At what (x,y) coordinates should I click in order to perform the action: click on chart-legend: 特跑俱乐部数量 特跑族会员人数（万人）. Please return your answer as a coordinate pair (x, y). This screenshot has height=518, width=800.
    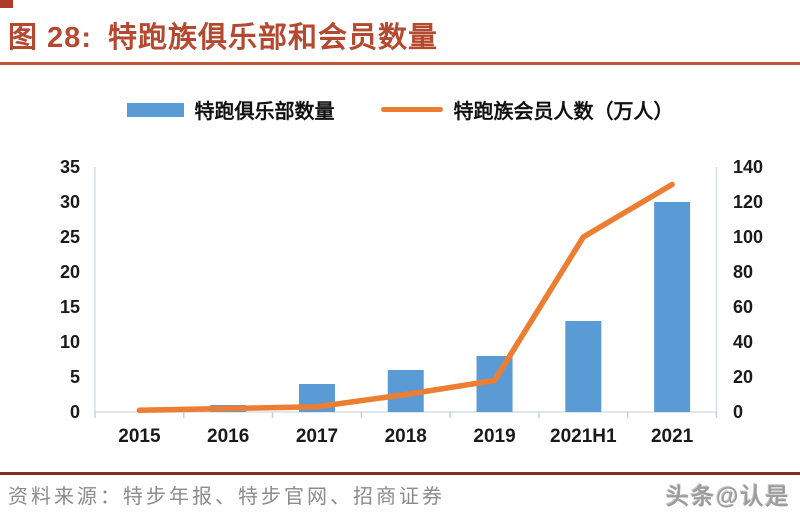
    Looking at the image, I should click on (400, 109).